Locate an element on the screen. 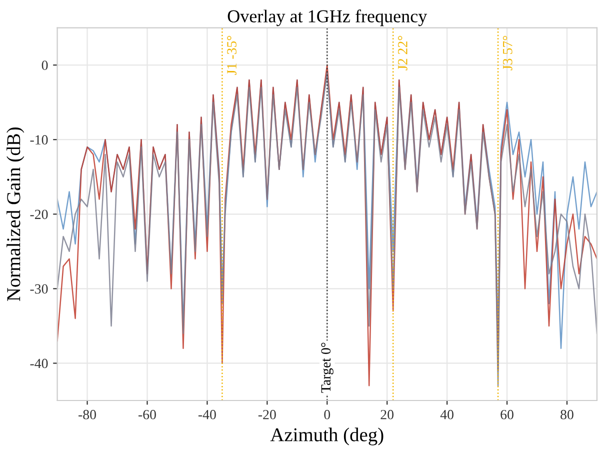  y-axis-title: Normalized Gain (dB) is located at coordinates (15, 215).